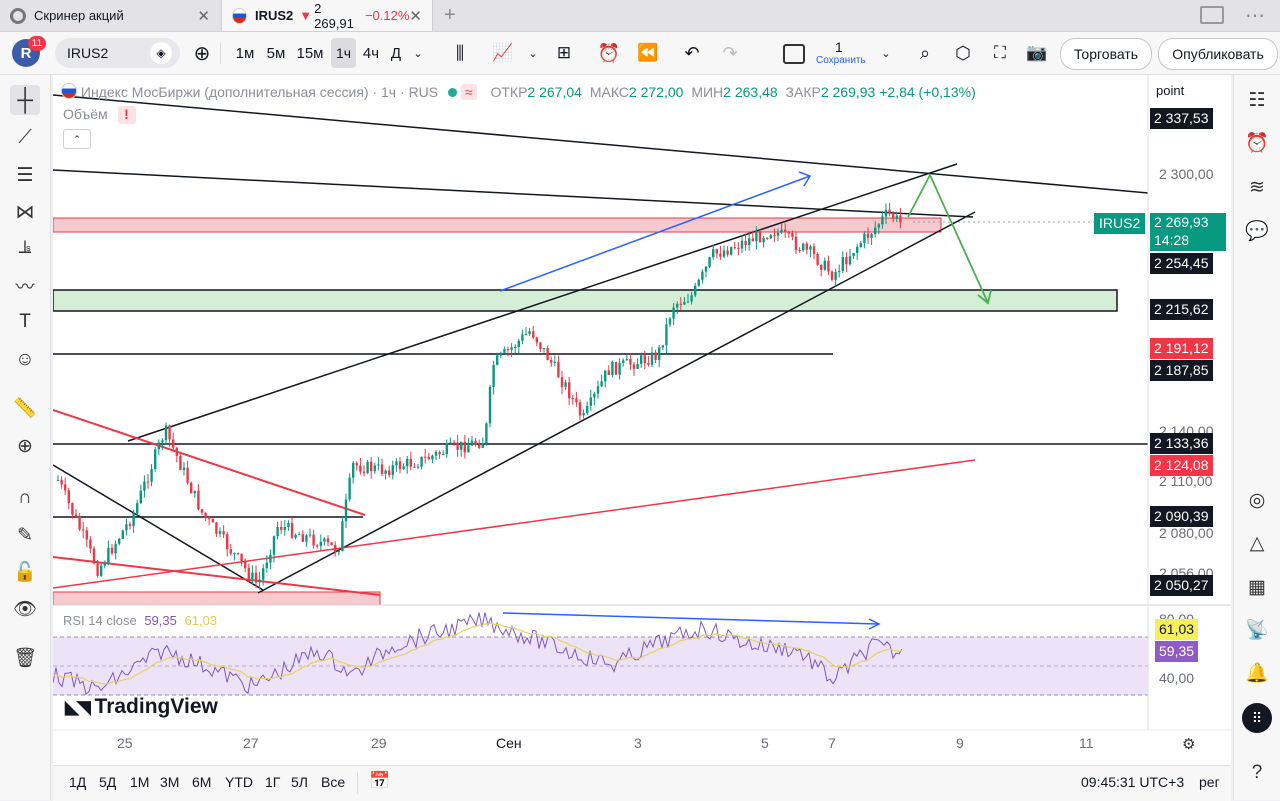 This screenshot has width=1280, height=801. What do you see at coordinates (692, 52) in the screenshot?
I see `undo-icon: ↶` at bounding box center [692, 52].